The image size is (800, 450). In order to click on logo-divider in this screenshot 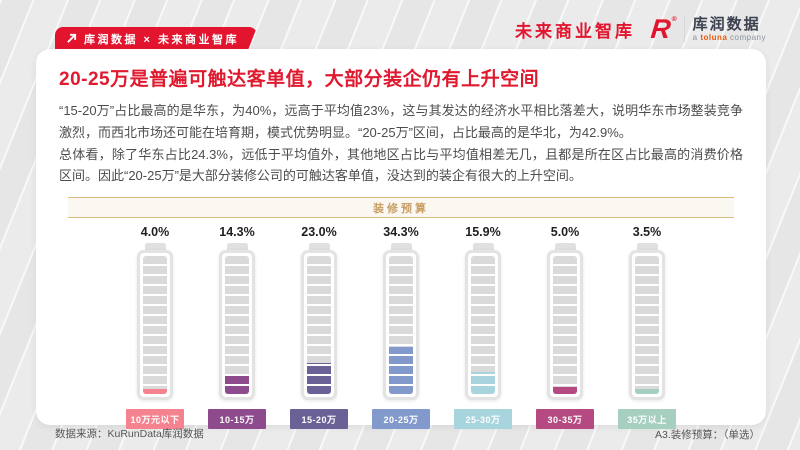, I will do `click(684, 29)`.